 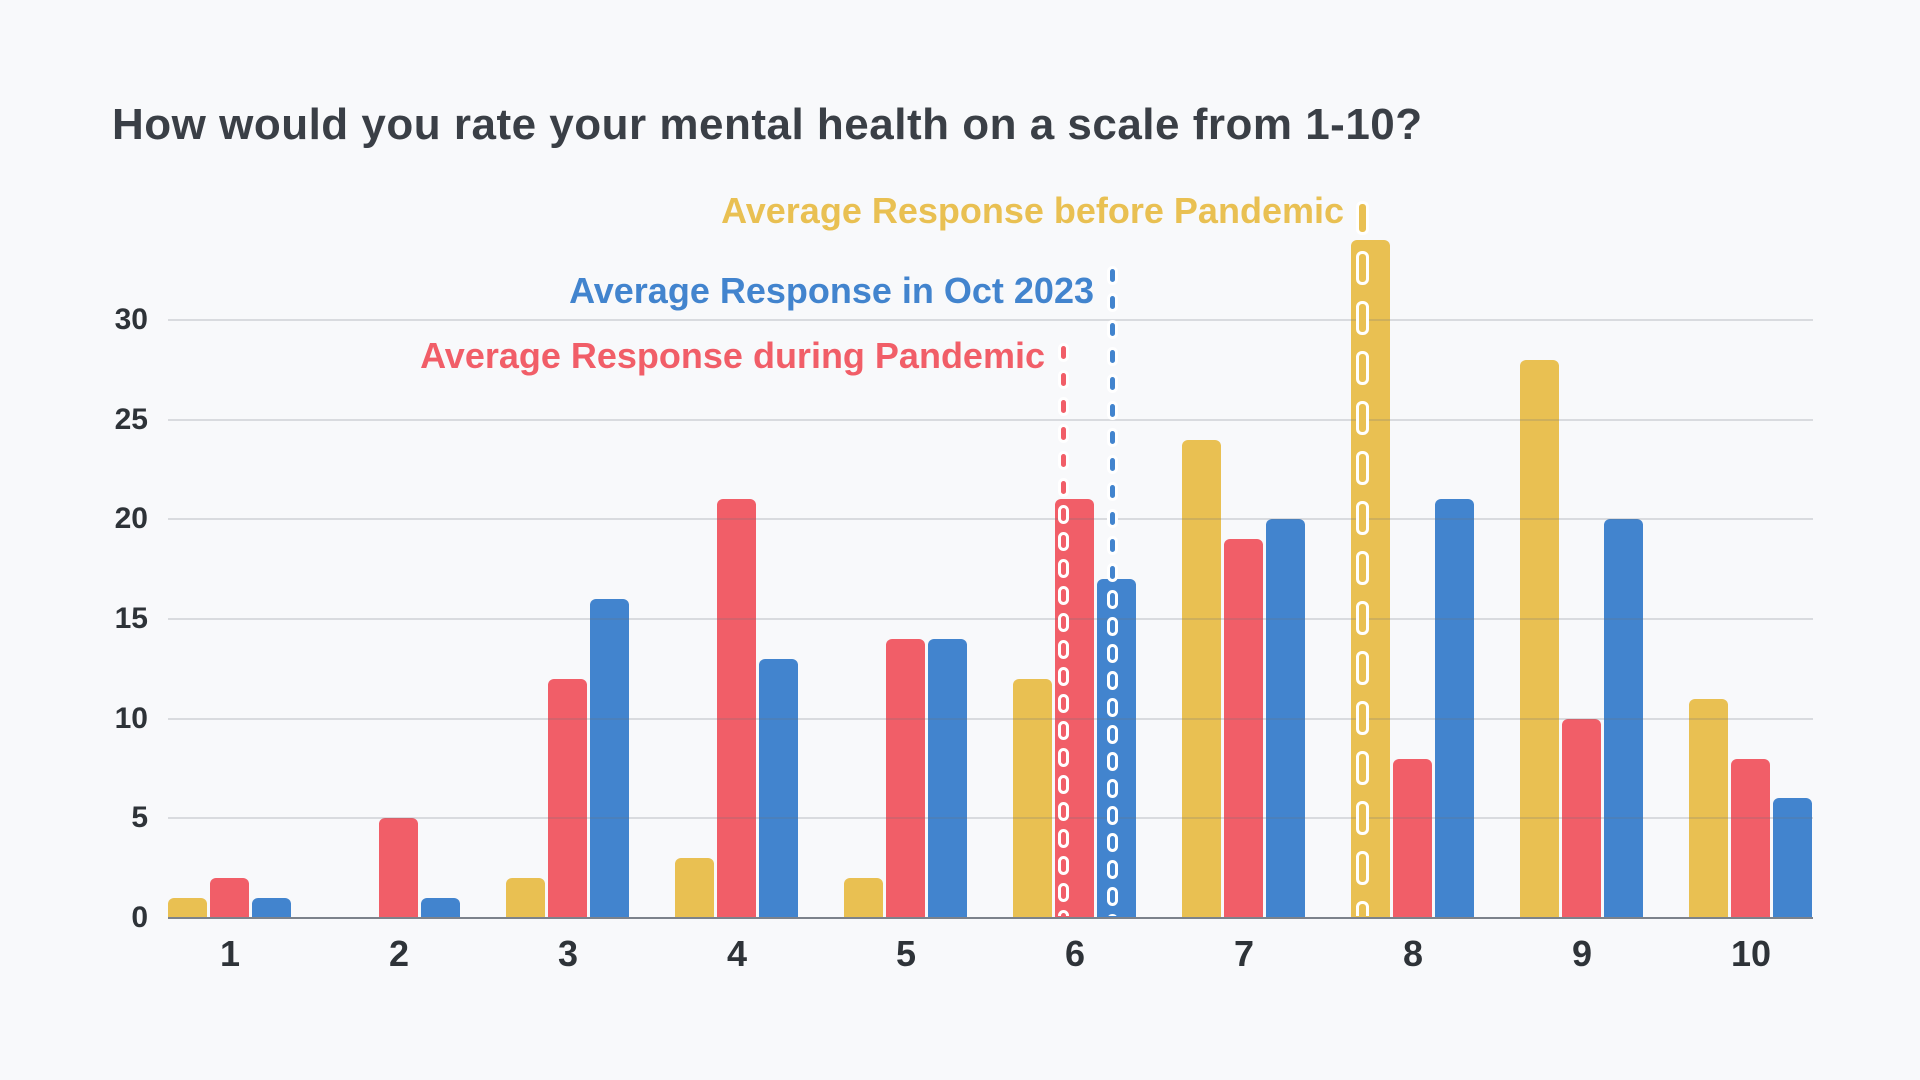 I want to click on x-tick-label-6: 6, so click(x=1075, y=953).